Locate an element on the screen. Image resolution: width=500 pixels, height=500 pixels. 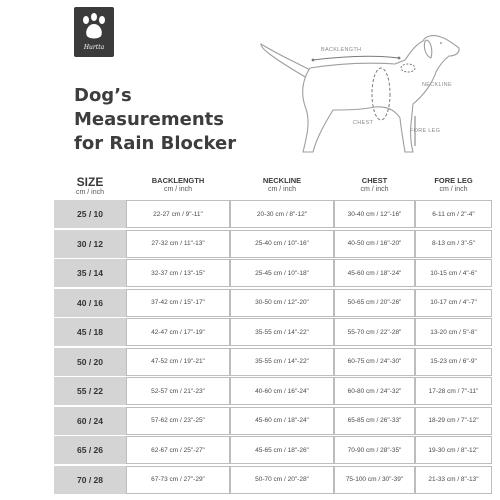
dog-body is located at coordinates (381, 94).